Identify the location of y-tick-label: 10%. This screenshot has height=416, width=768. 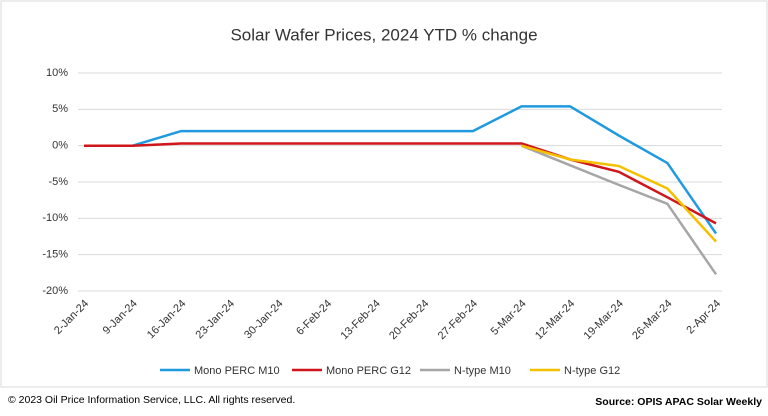
(57, 73).